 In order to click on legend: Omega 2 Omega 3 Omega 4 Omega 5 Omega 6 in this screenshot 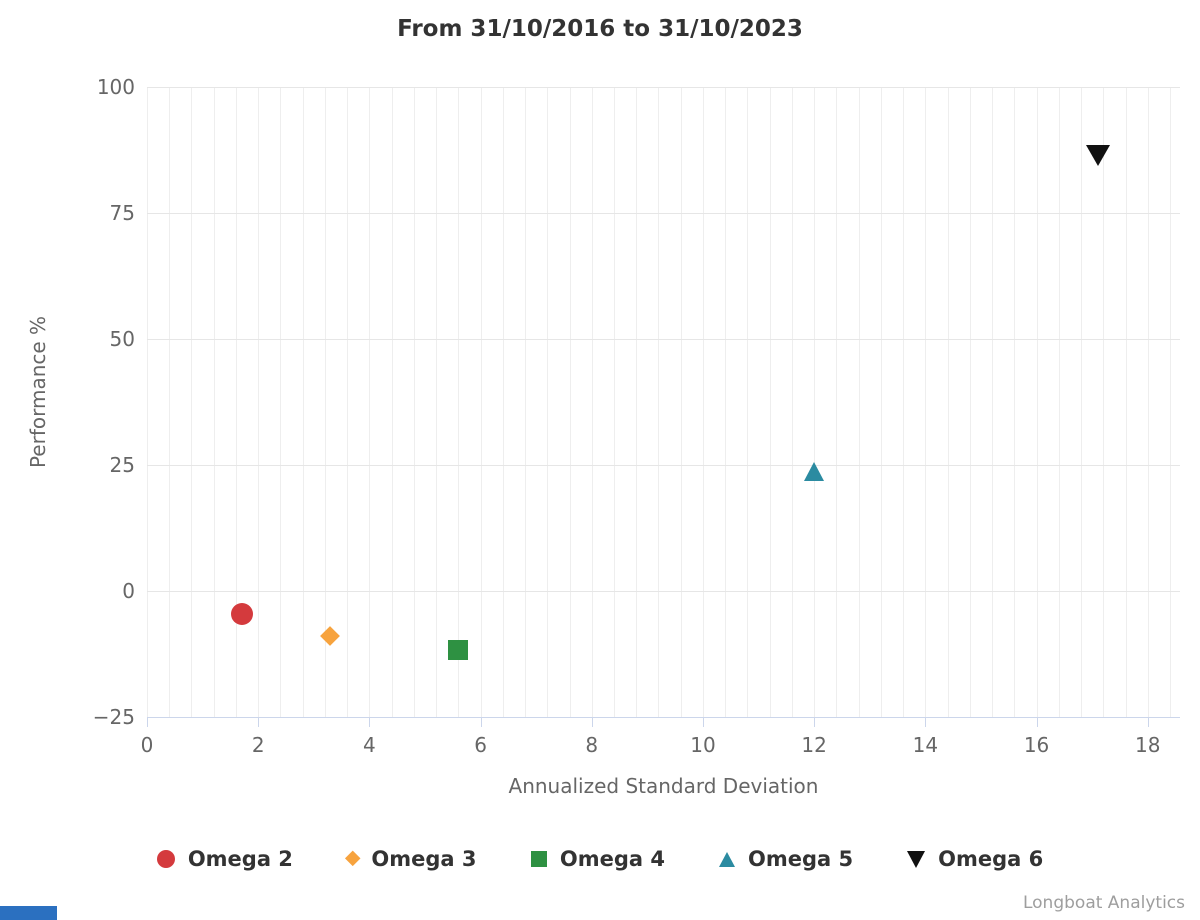, I will do `click(600, 859)`.